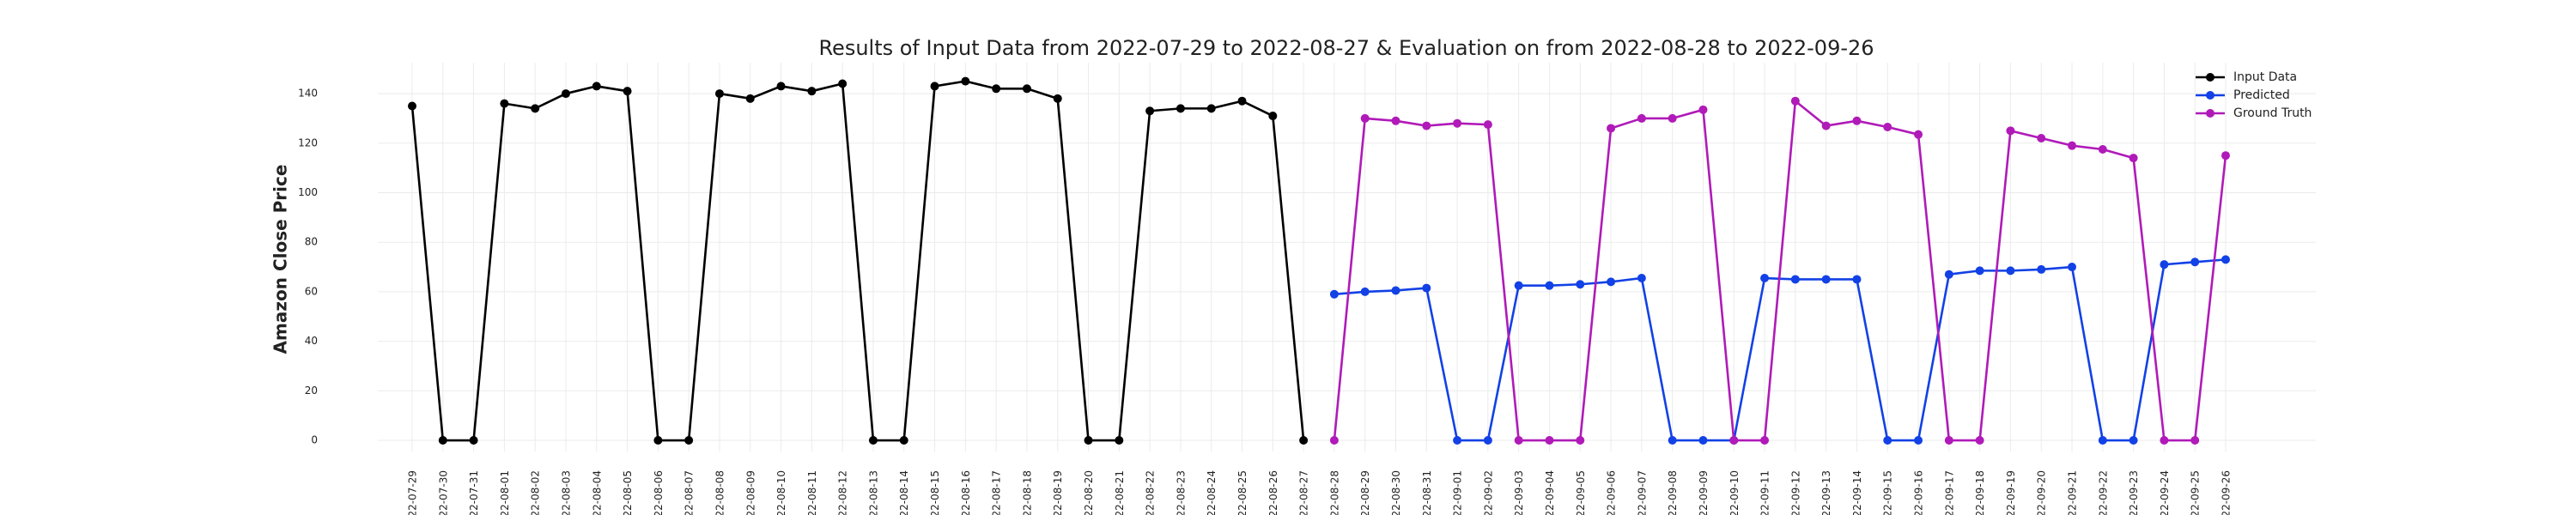 The height and width of the screenshot is (515, 2576). I want to click on x-tick-label: 2022-07-29, so click(413, 492).